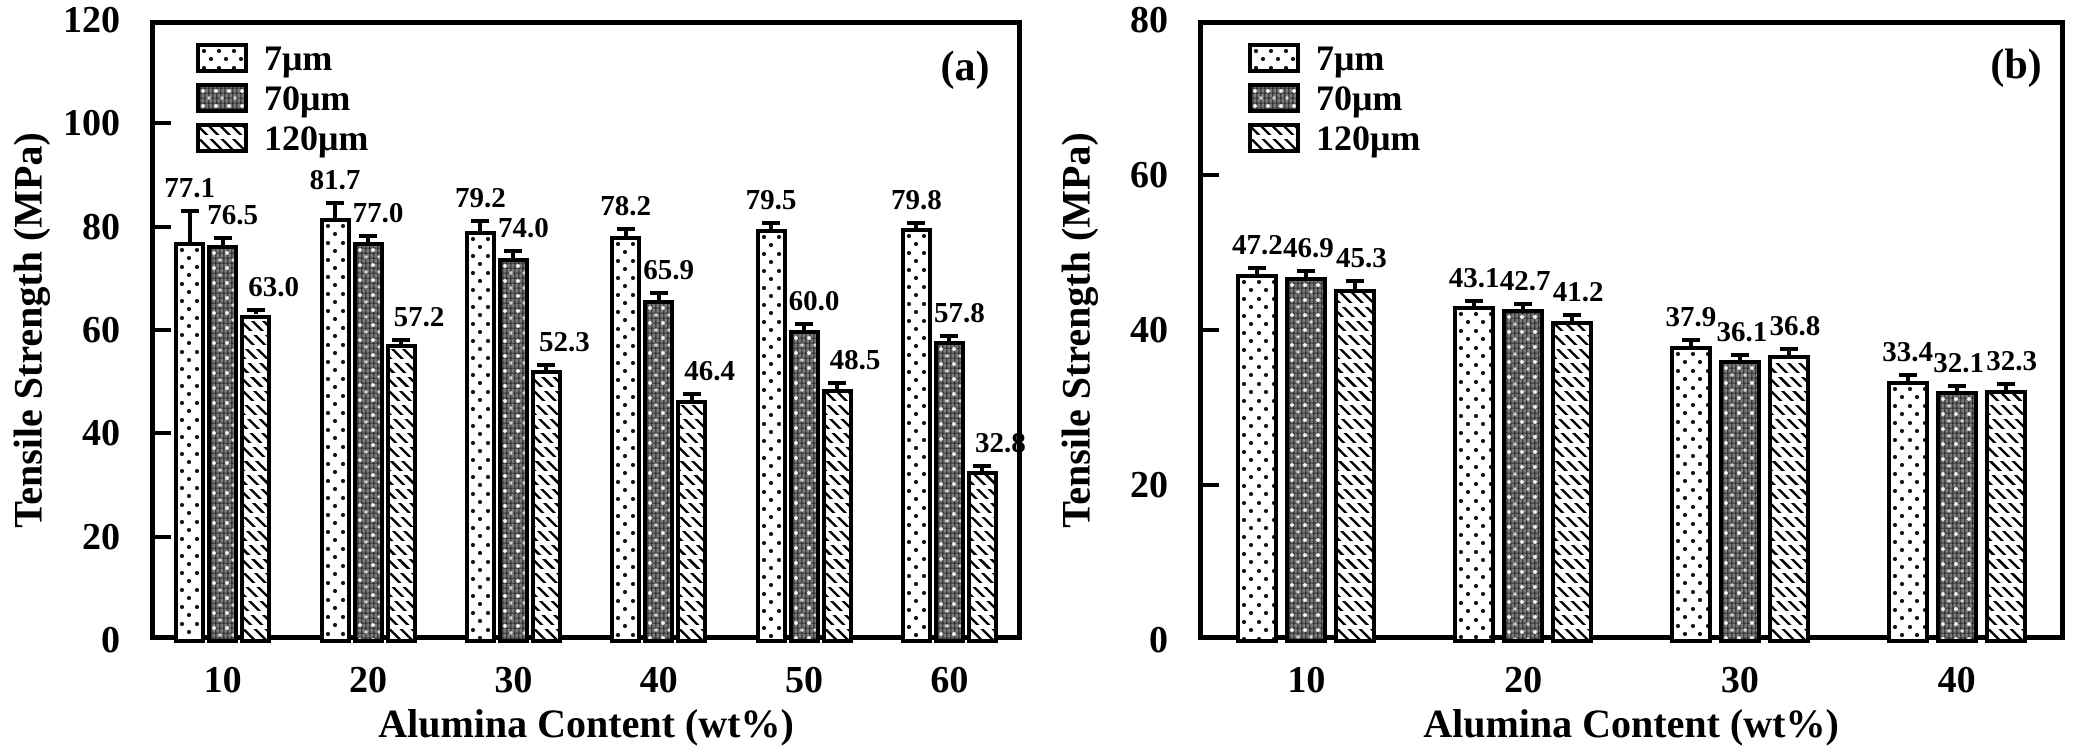 Image resolution: width=2079 pixels, height=752 pixels. What do you see at coordinates (298, 58) in the screenshot?
I see `legend-label-7um: 7μm` at bounding box center [298, 58].